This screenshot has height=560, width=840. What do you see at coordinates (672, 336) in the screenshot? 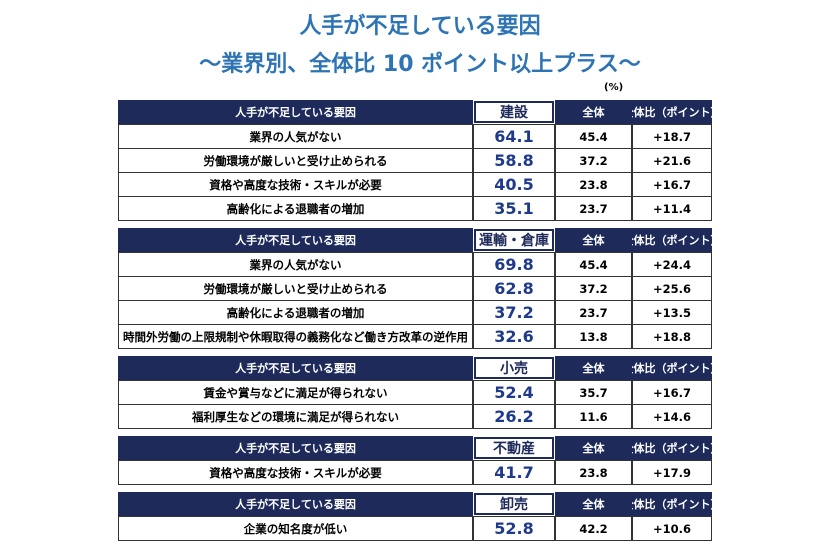
I see `table-cell: +18.8` at bounding box center [672, 336].